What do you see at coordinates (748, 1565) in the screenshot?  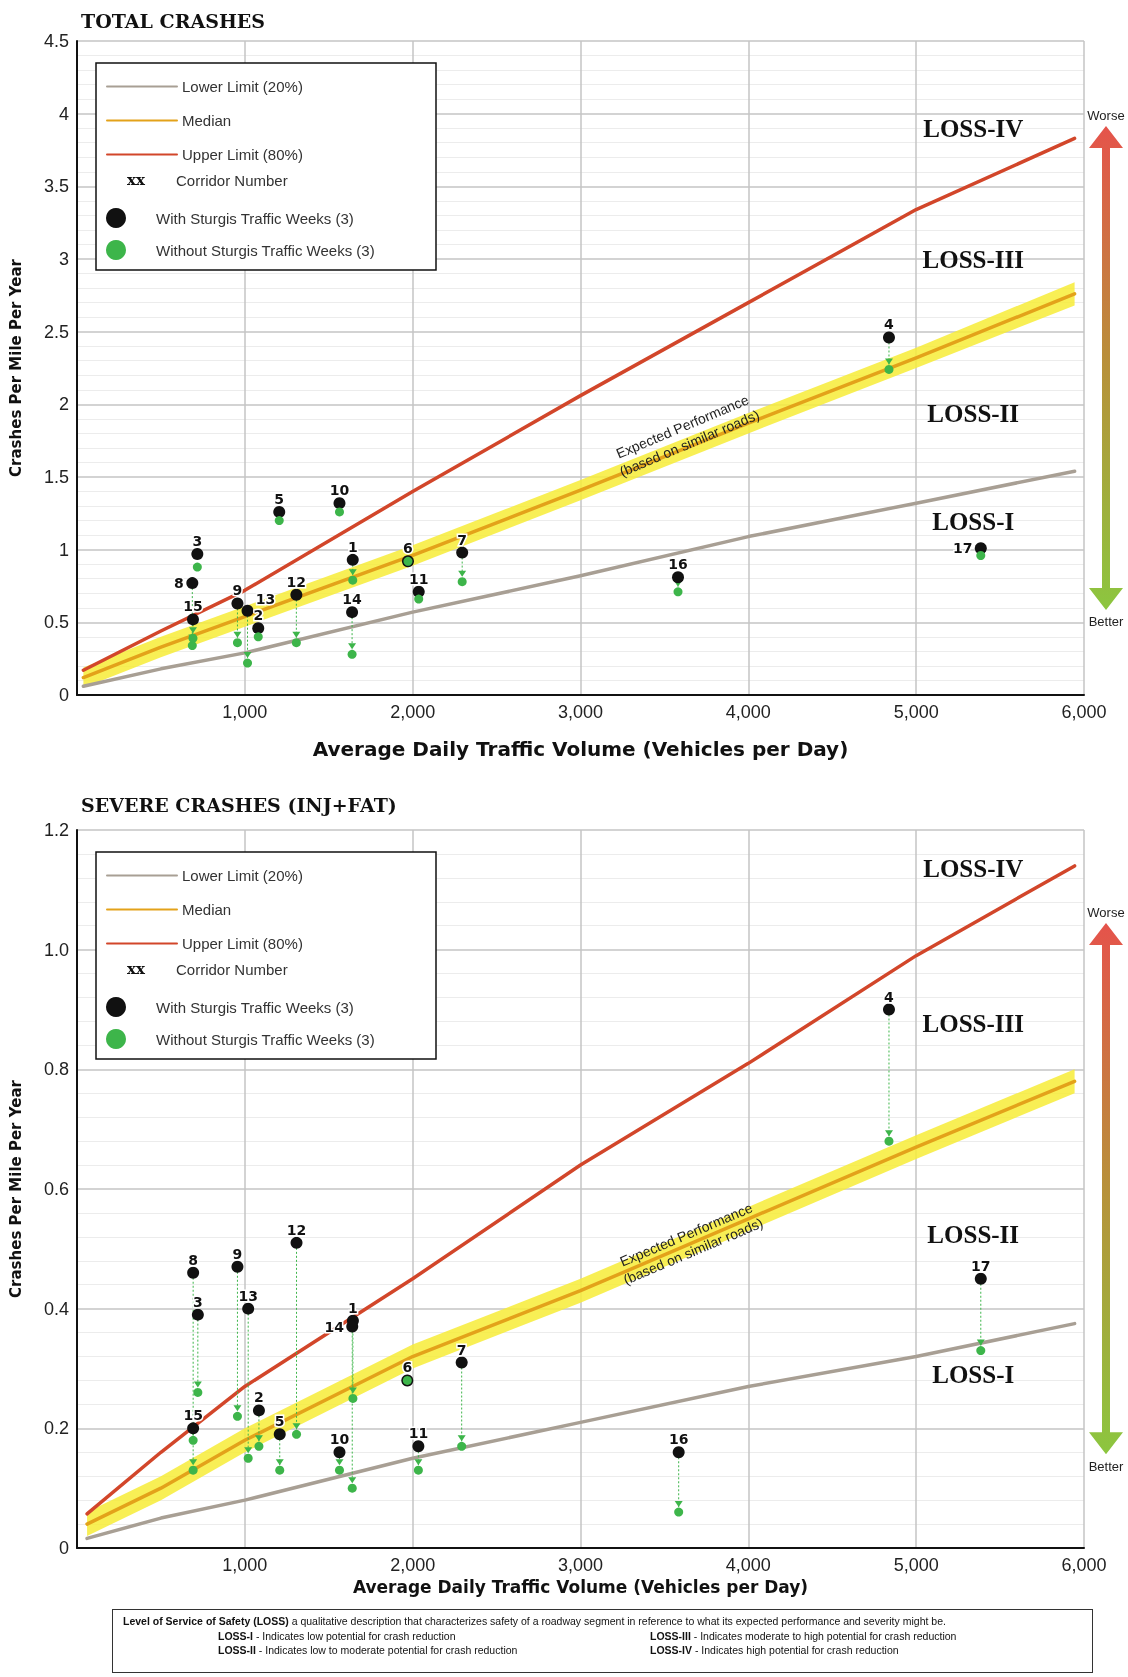 I see `x-tick-label: 4,000` at bounding box center [748, 1565].